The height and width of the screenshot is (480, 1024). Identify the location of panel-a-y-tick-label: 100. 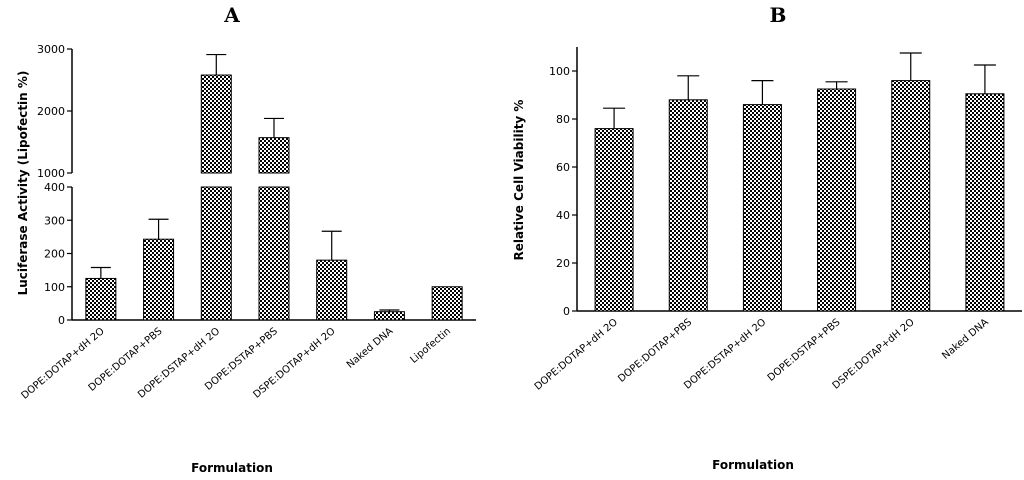
(54, 287).